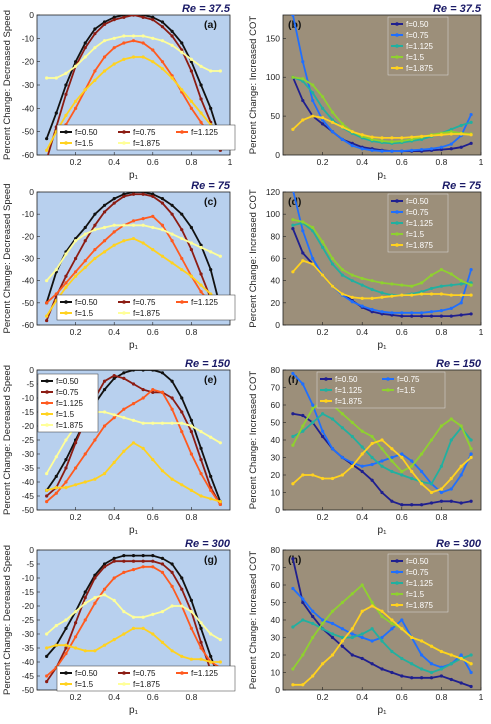  What do you see at coordinates (146, 307) in the screenshot?
I see `legend-box` at bounding box center [146, 307].